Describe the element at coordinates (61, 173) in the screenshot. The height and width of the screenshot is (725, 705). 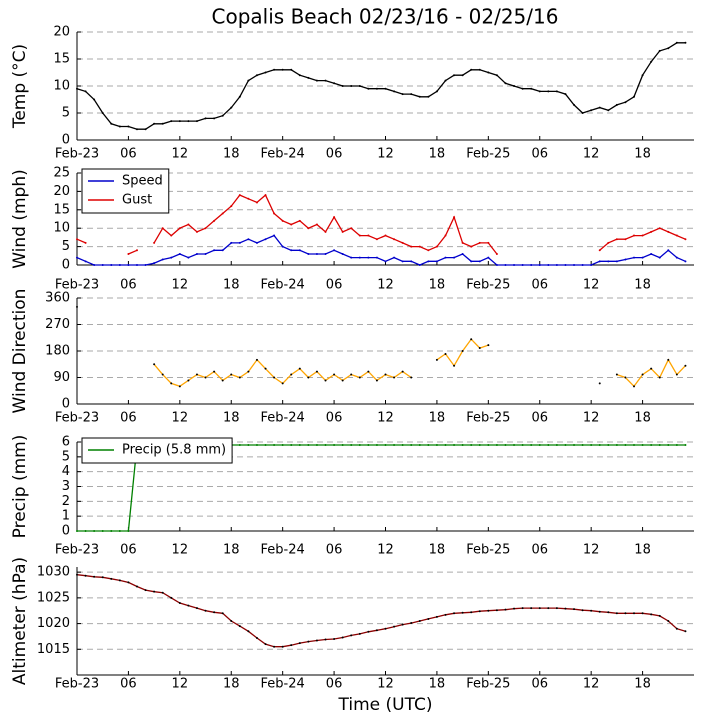
I see `y-tick-label: 25` at that location.